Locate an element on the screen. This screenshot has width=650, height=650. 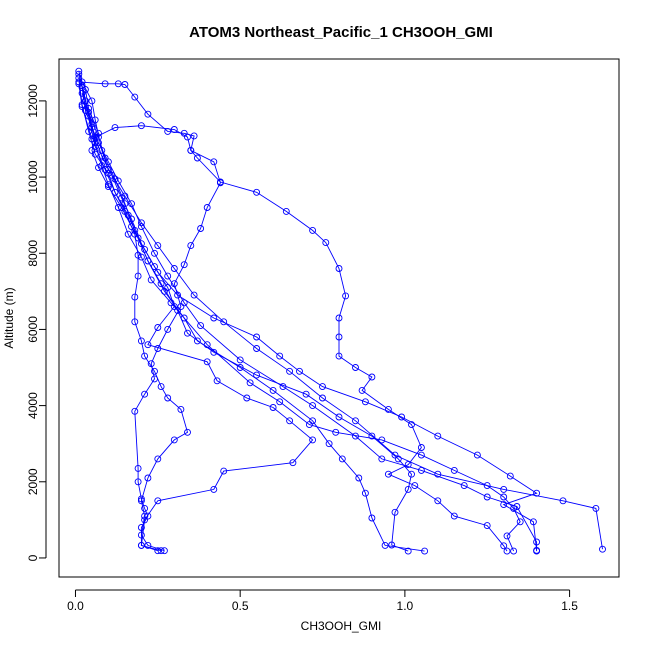
x-tick-label: 0.0 is located at coordinates (75, 606).